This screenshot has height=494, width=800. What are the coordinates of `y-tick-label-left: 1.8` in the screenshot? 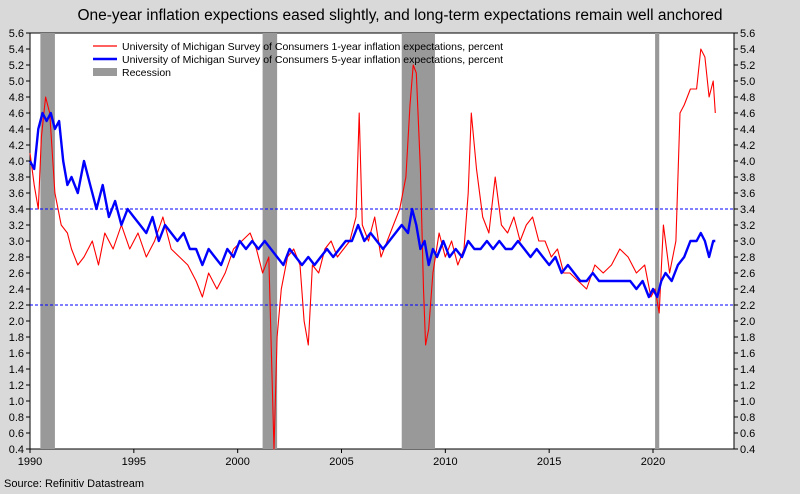 It's located at (16, 338).